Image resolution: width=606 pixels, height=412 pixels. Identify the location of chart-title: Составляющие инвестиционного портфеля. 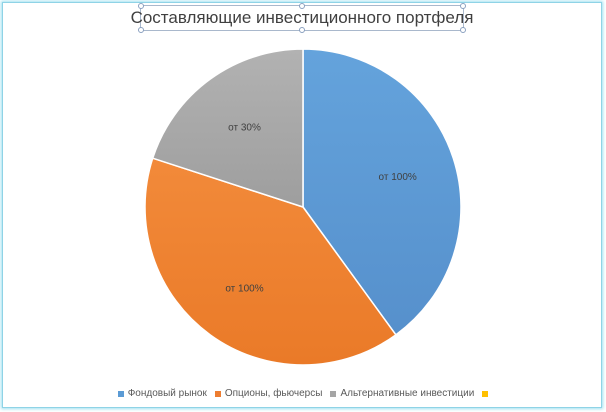
(302, 17).